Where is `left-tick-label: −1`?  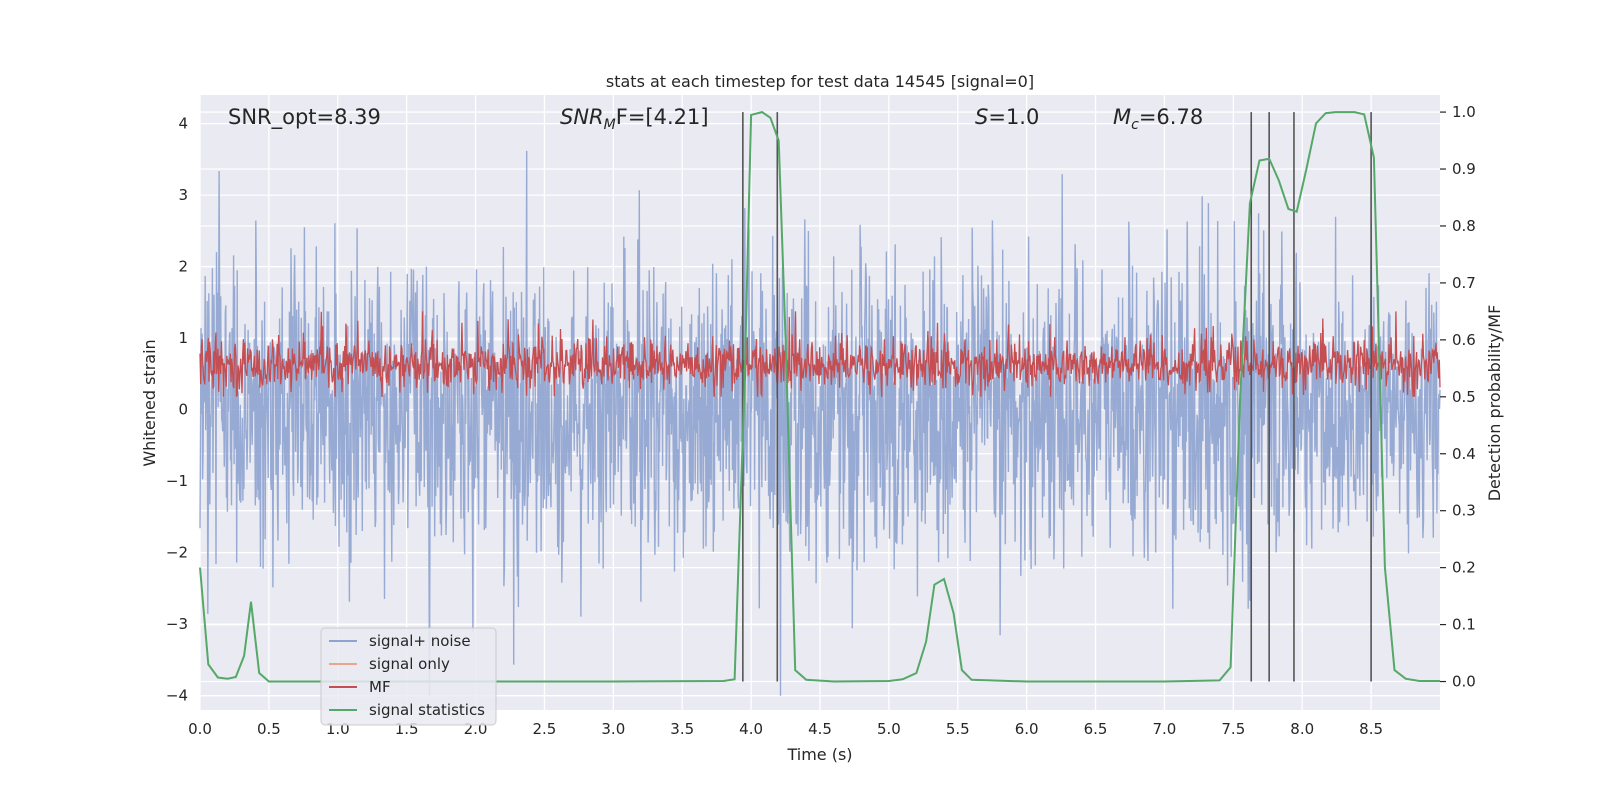 left-tick-label: −1 is located at coordinates (177, 481).